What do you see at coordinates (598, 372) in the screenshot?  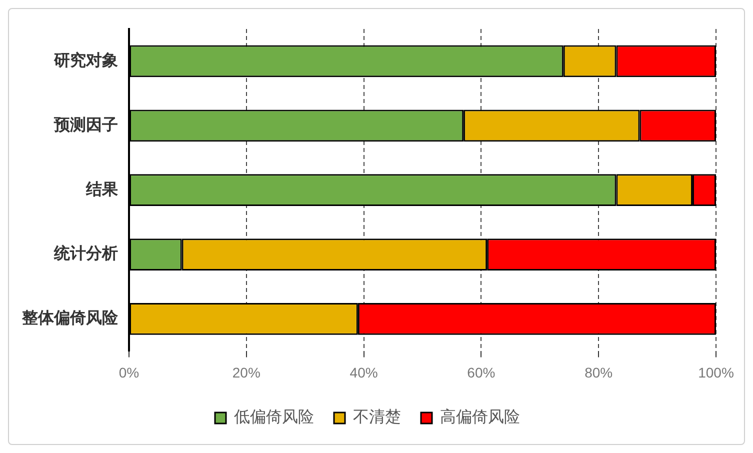 I see `x-tick-label: 80%` at bounding box center [598, 372].